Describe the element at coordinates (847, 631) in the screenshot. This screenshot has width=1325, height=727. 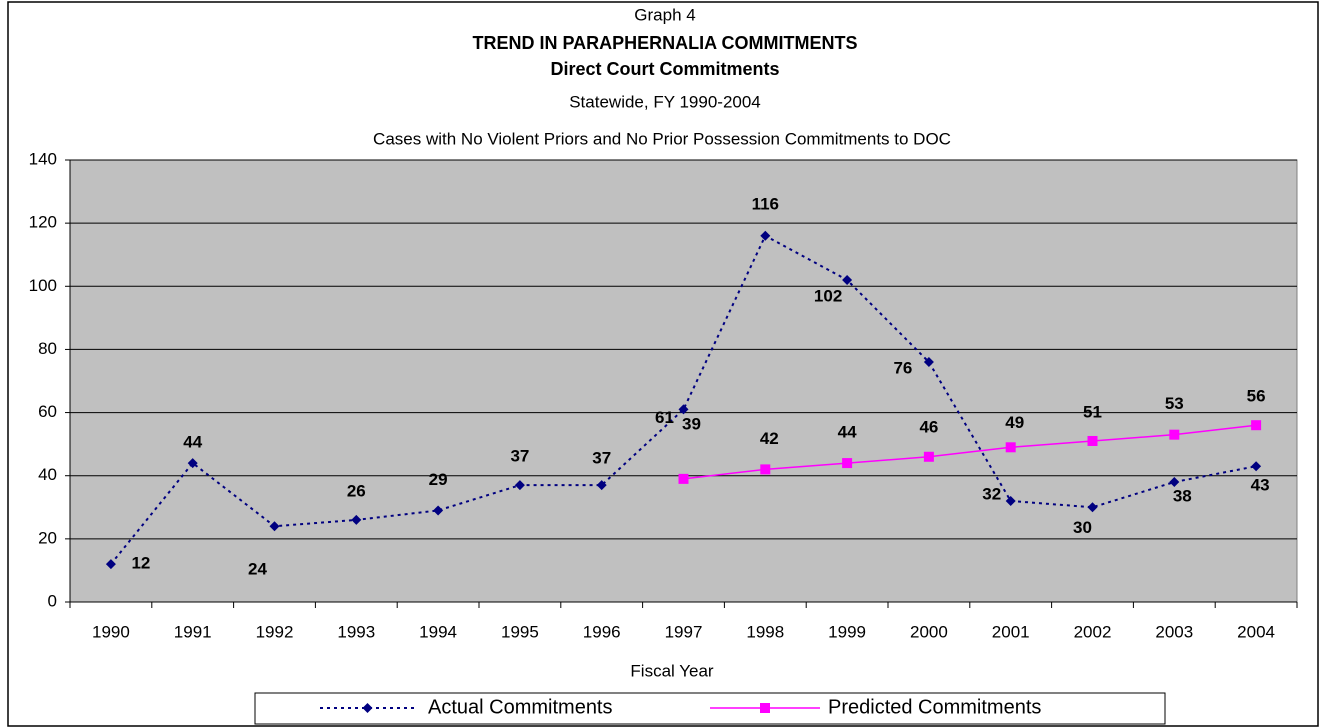
I see `x-tick-label: 1999` at that location.